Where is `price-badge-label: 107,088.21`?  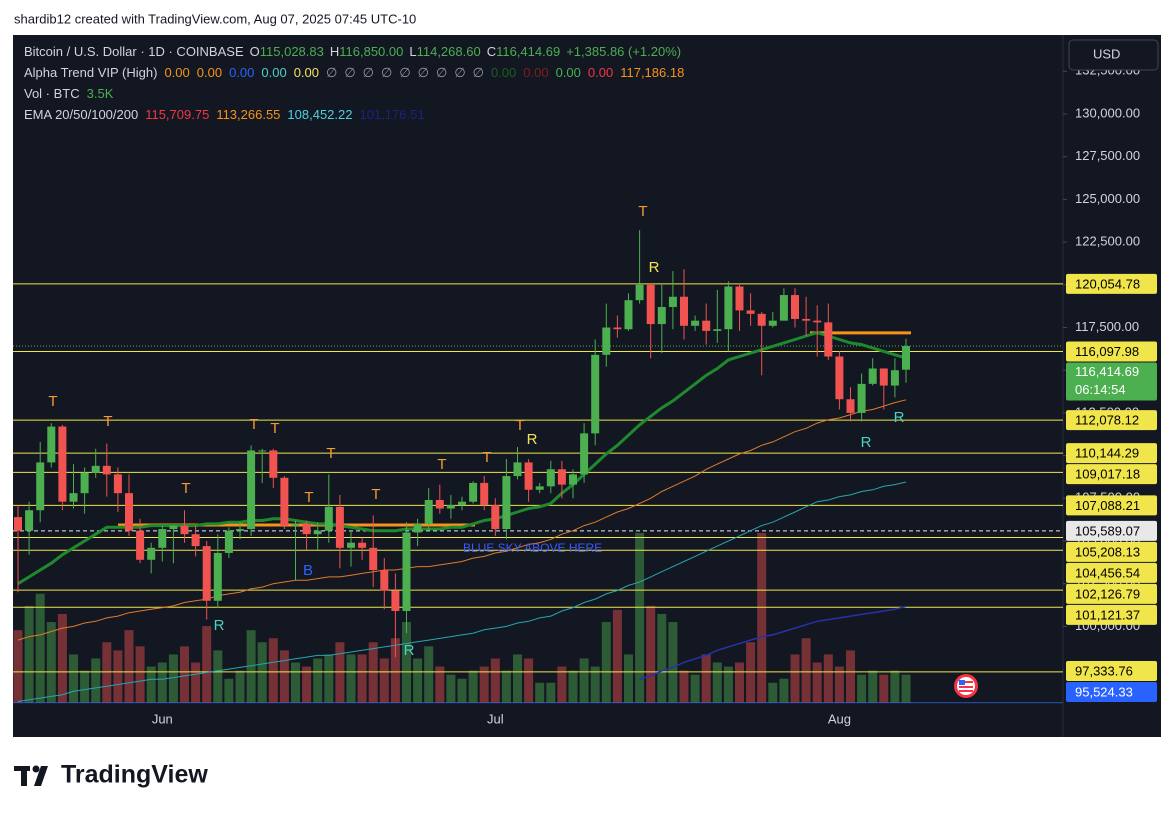
price-badge-label: 107,088.21 is located at coordinates (1107, 505).